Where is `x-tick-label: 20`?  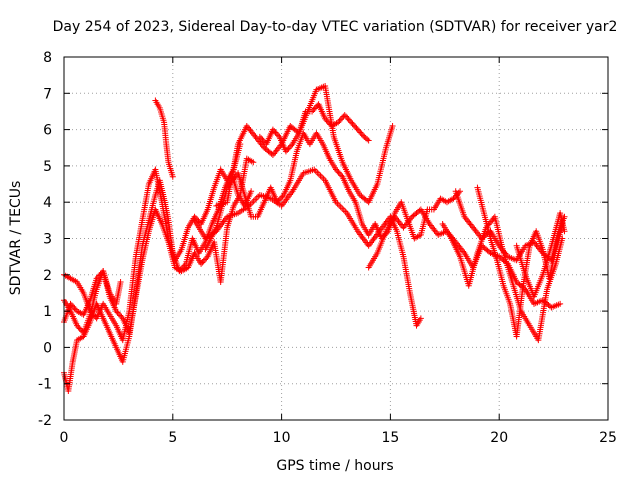 x-tick-label: 20 is located at coordinates (499, 438).